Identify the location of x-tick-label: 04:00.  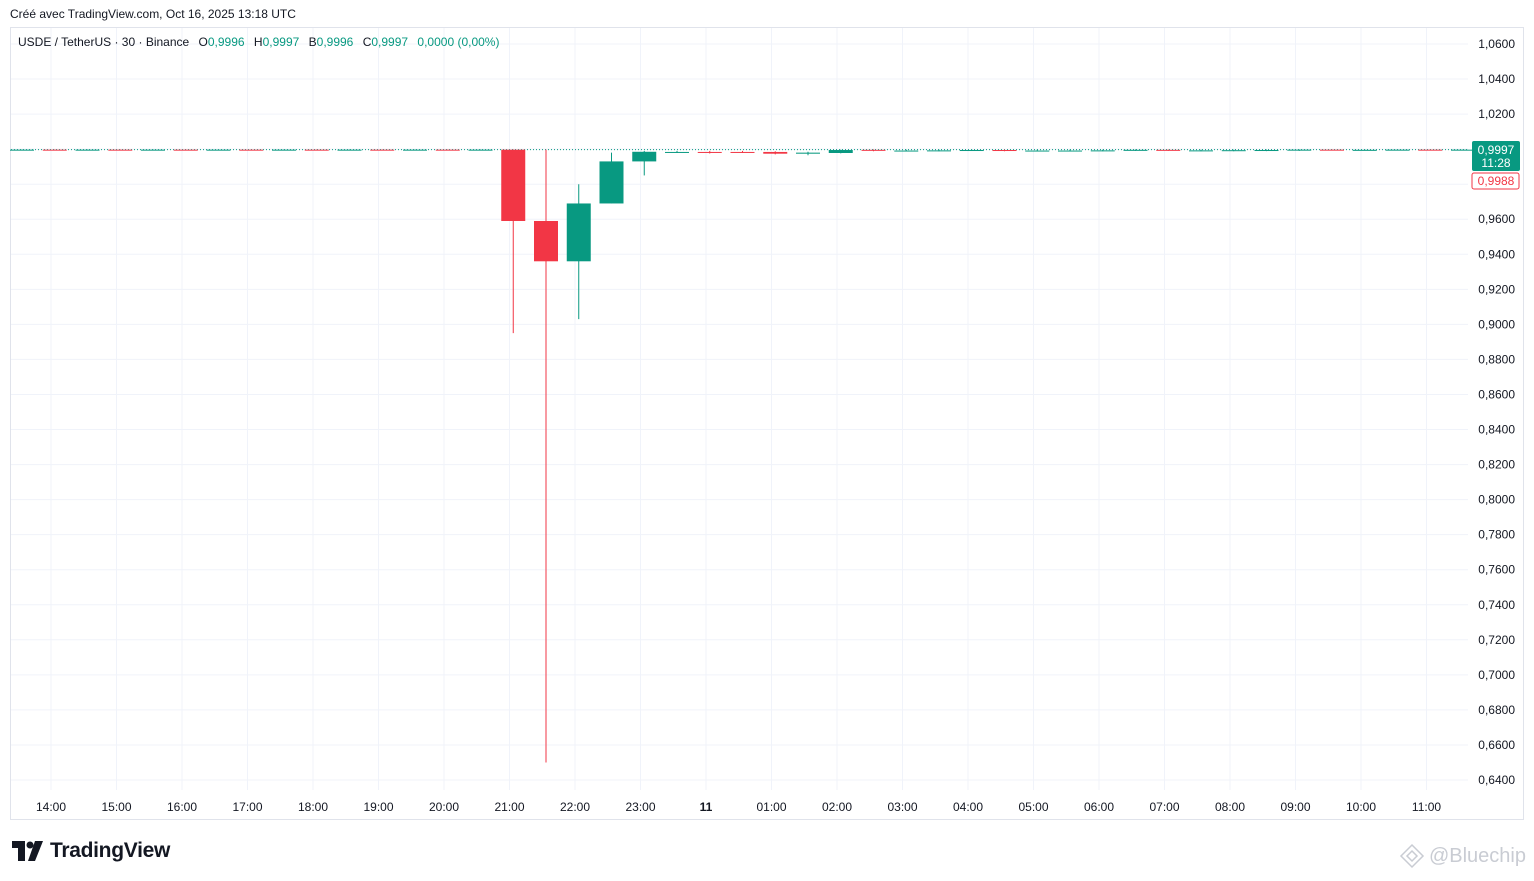
(968, 807).